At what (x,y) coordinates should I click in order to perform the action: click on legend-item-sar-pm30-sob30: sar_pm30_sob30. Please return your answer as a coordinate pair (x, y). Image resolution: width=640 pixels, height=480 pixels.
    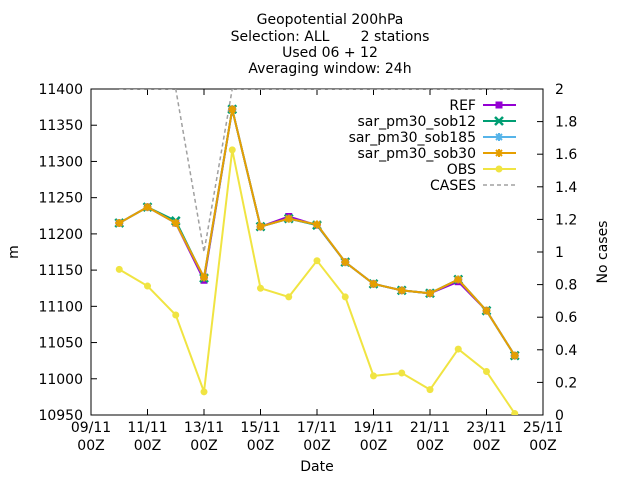
    Looking at the image, I should click on (436, 154).